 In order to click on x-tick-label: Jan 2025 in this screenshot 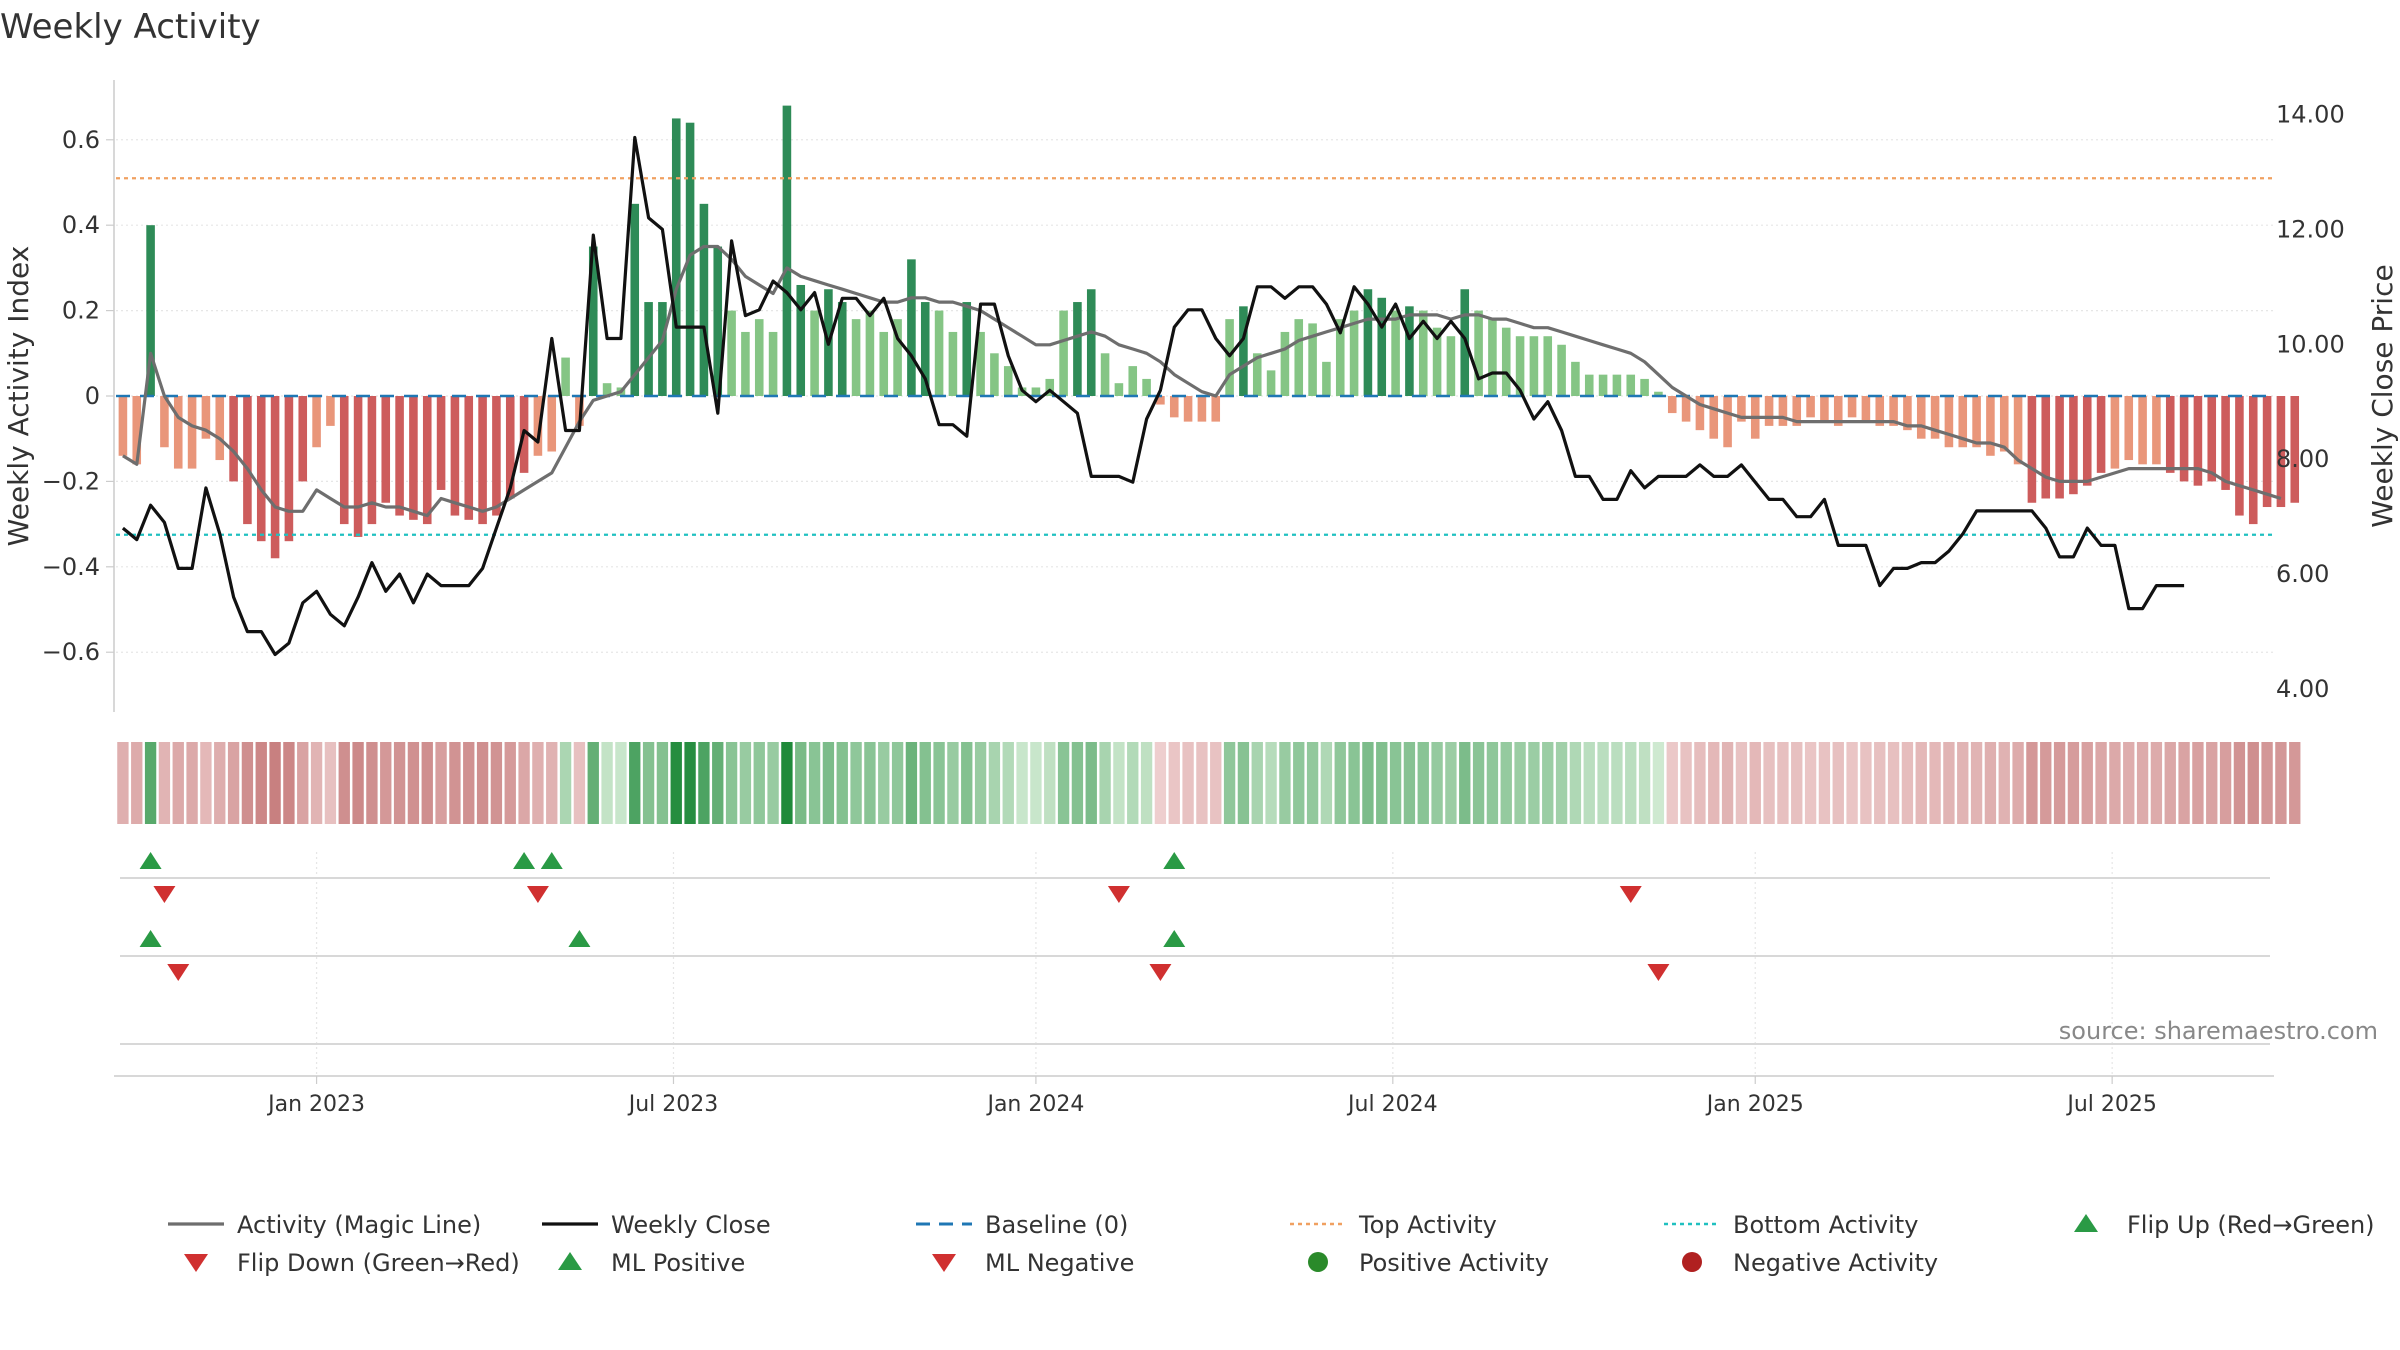, I will do `click(1754, 1104)`.